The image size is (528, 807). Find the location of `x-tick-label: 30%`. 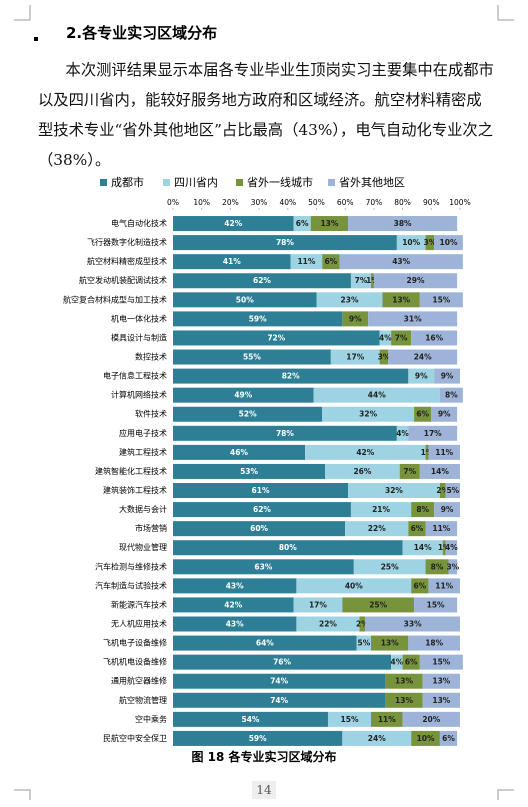

x-tick-label: 30% is located at coordinates (259, 202).